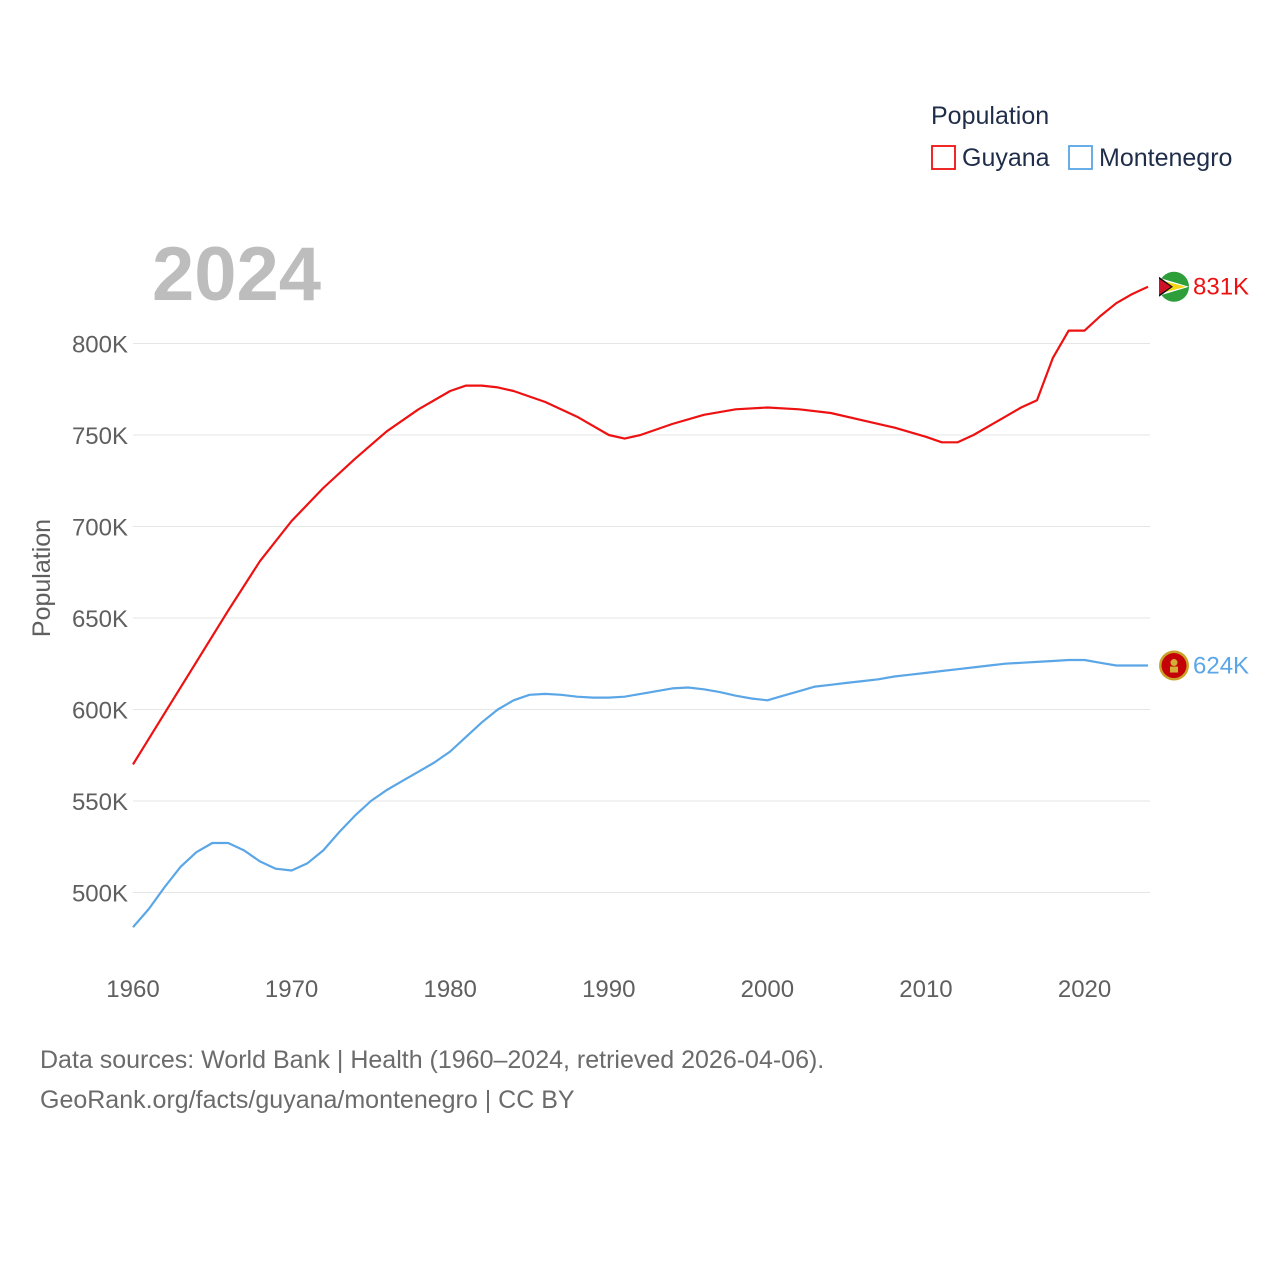 The height and width of the screenshot is (1280, 1280). What do you see at coordinates (990, 116) in the screenshot?
I see `legend-title: Population` at bounding box center [990, 116].